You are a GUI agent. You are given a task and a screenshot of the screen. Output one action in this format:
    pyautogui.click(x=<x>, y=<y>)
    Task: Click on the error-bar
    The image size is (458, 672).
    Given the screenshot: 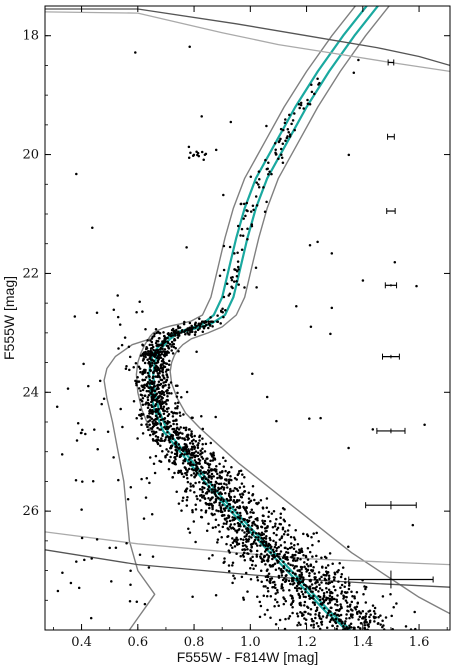 What is the action you would take?
    pyautogui.click(x=391, y=430)
    